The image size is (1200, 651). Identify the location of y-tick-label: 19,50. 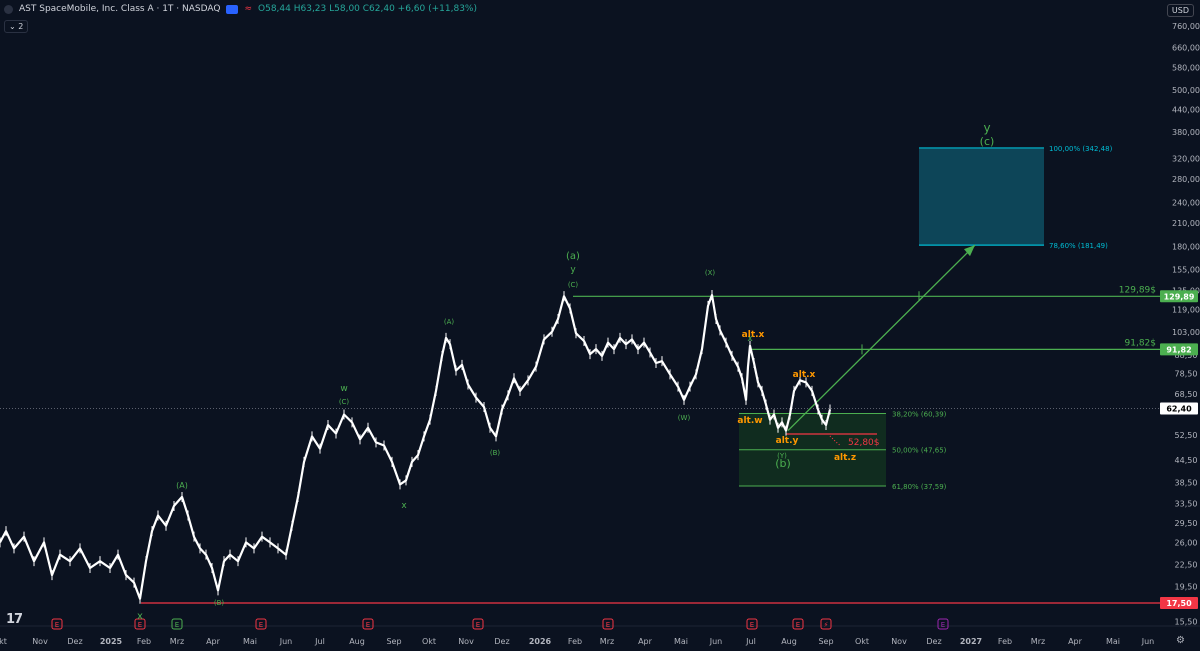
(1186, 586).